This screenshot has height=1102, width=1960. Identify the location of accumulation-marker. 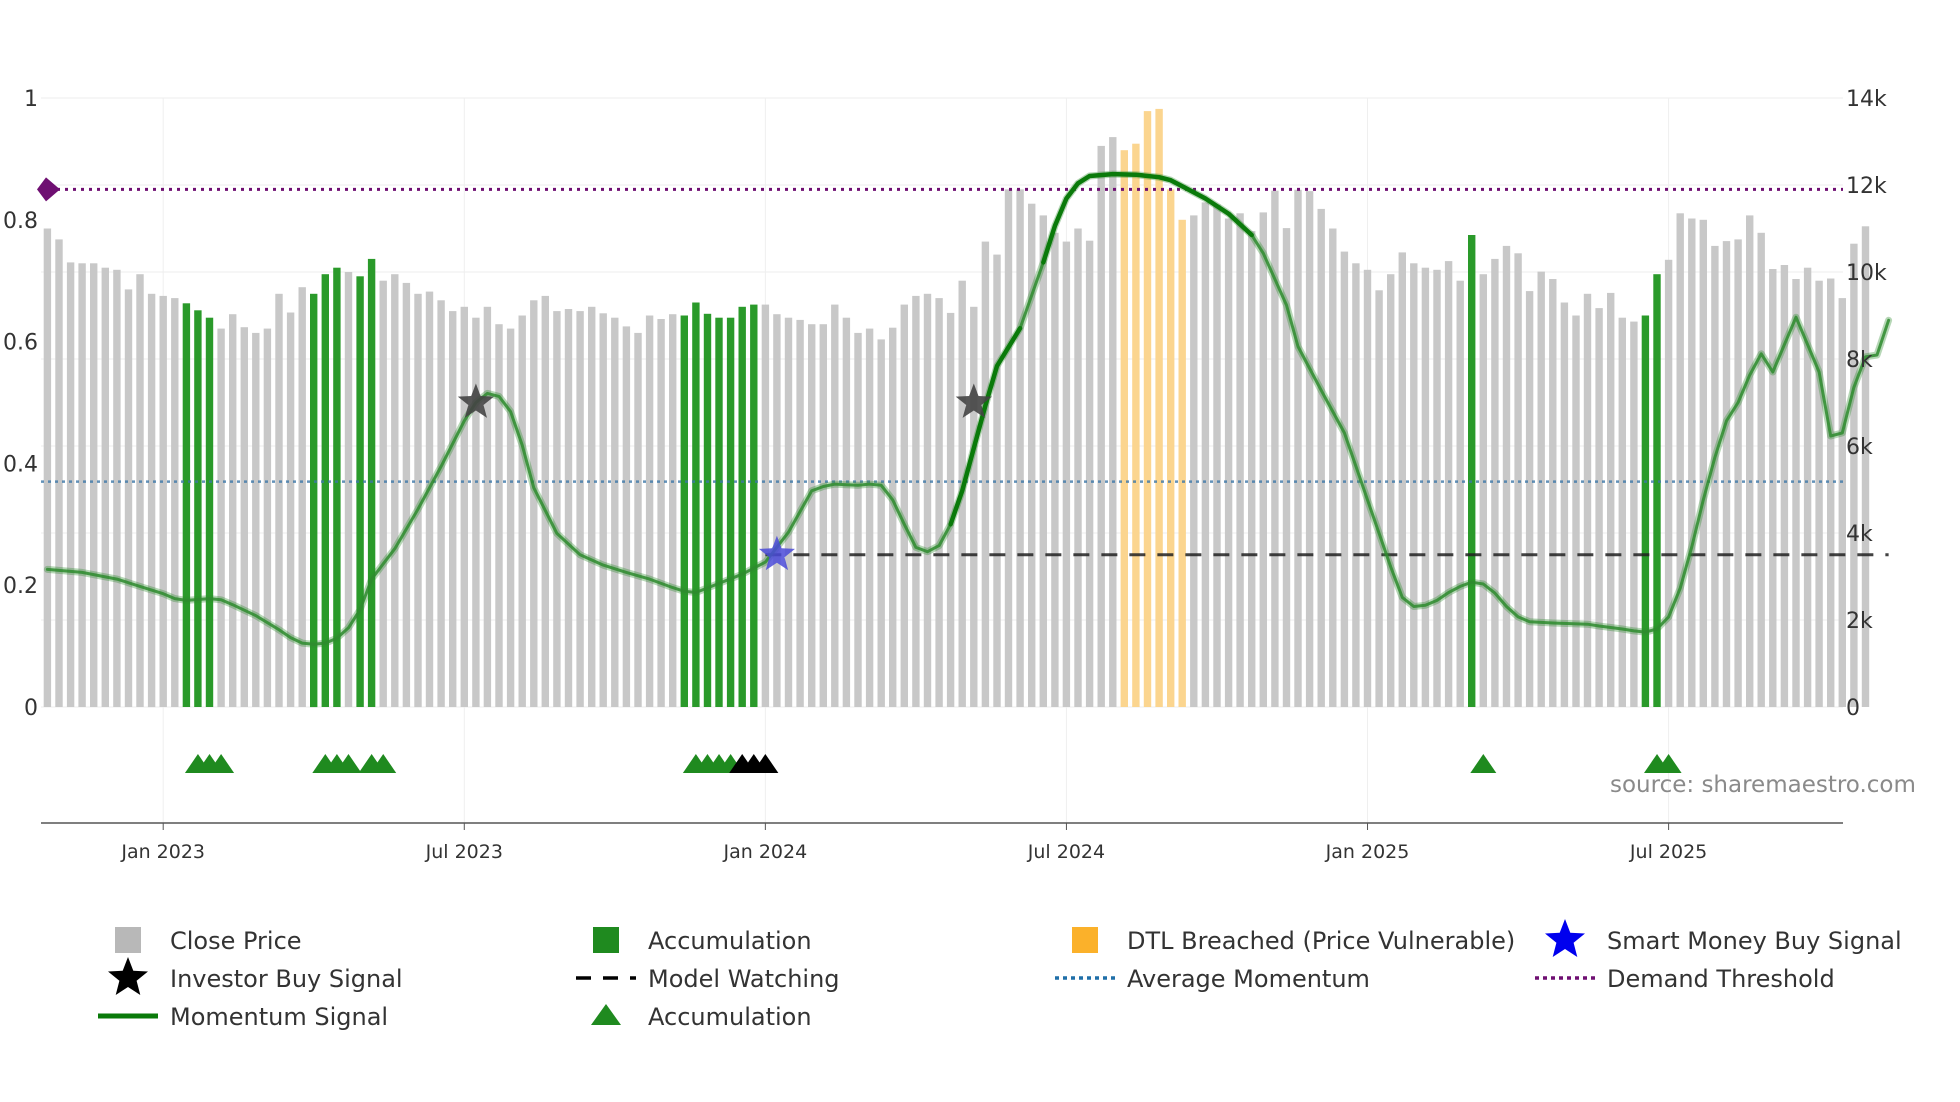
(383, 763).